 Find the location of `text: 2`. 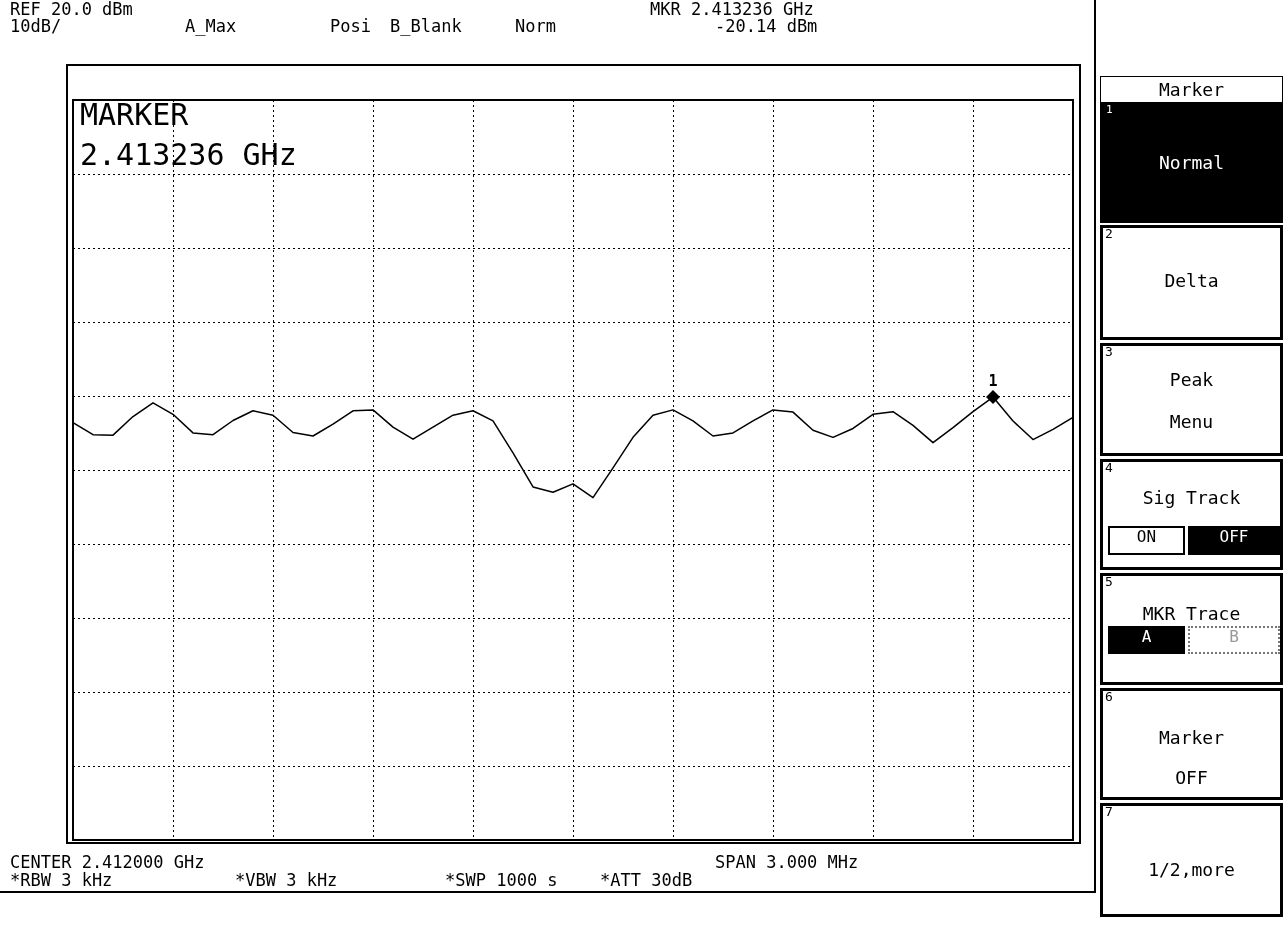

text: 2 is located at coordinates (1109, 234).